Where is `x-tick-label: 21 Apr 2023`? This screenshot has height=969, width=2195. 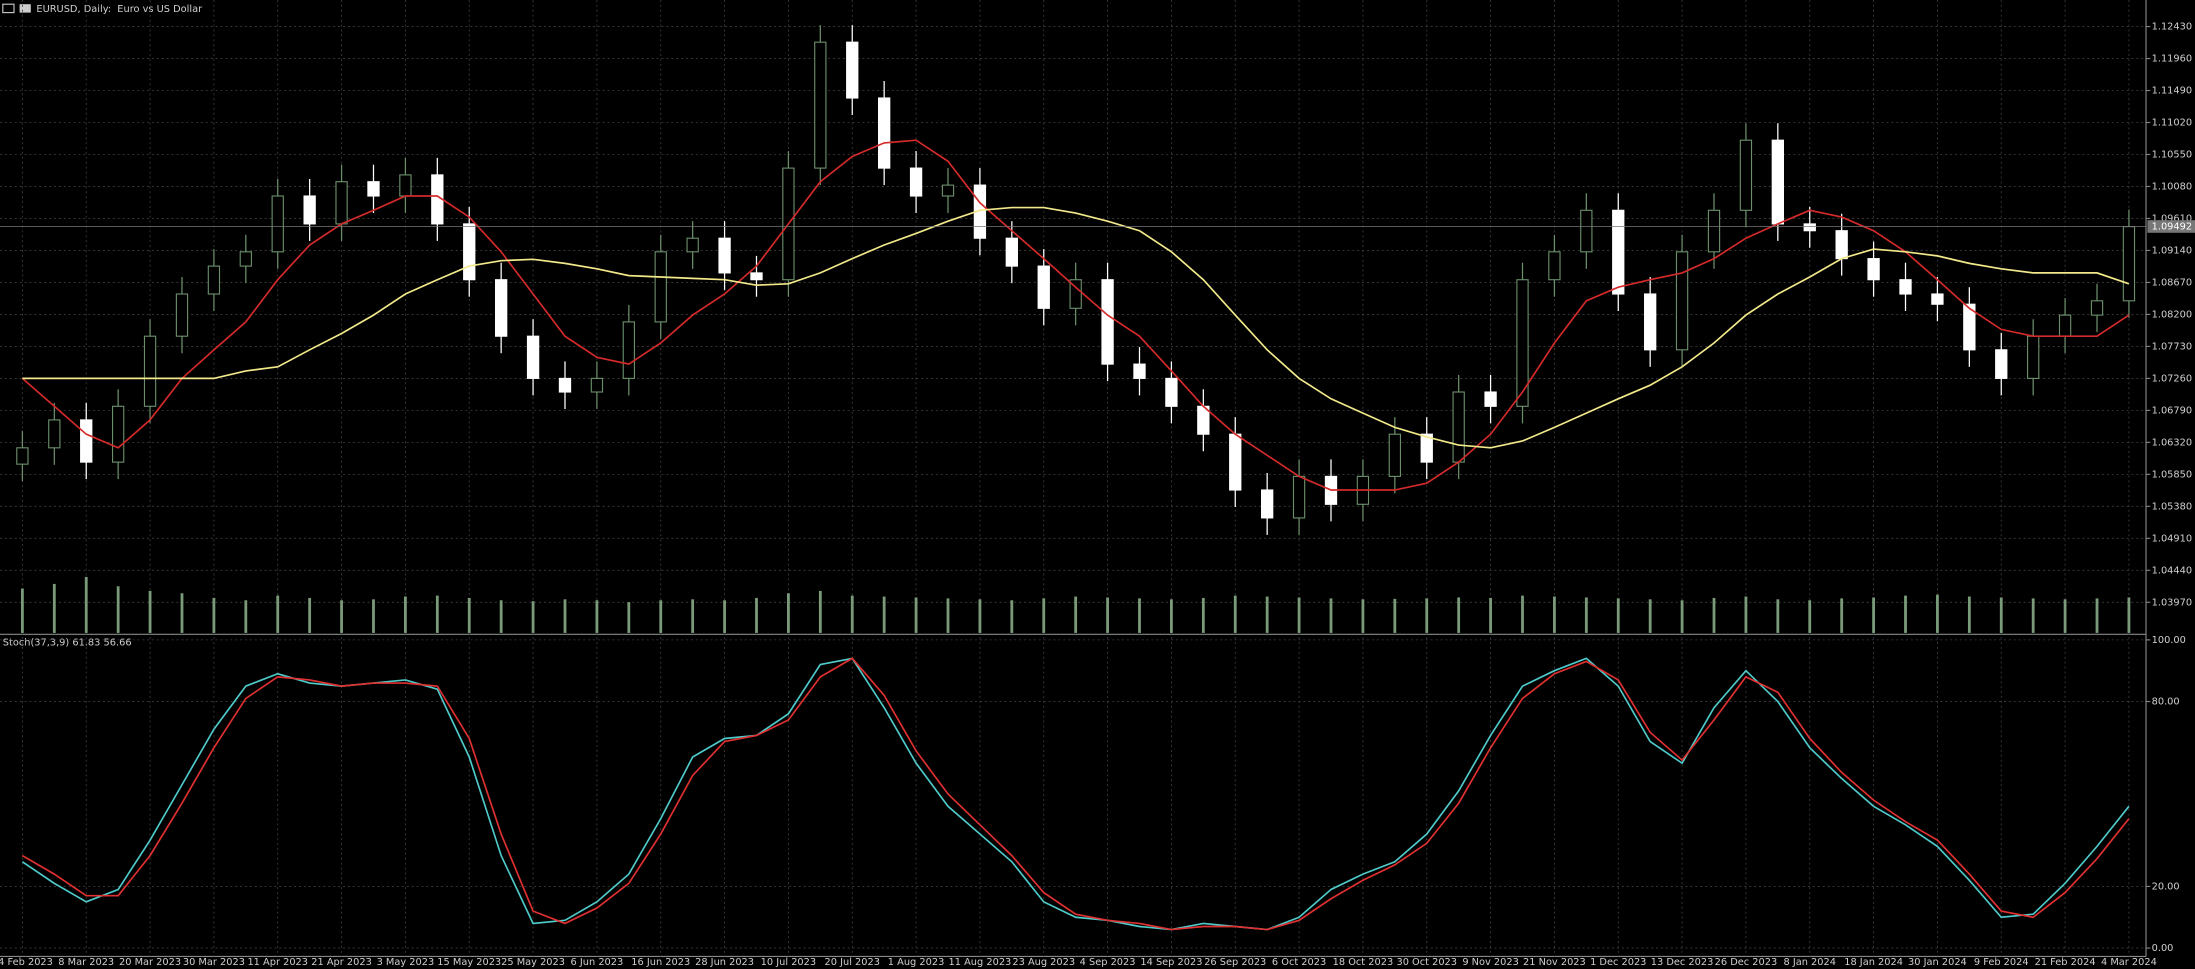
x-tick-label: 21 Apr 2023 is located at coordinates (341, 962).